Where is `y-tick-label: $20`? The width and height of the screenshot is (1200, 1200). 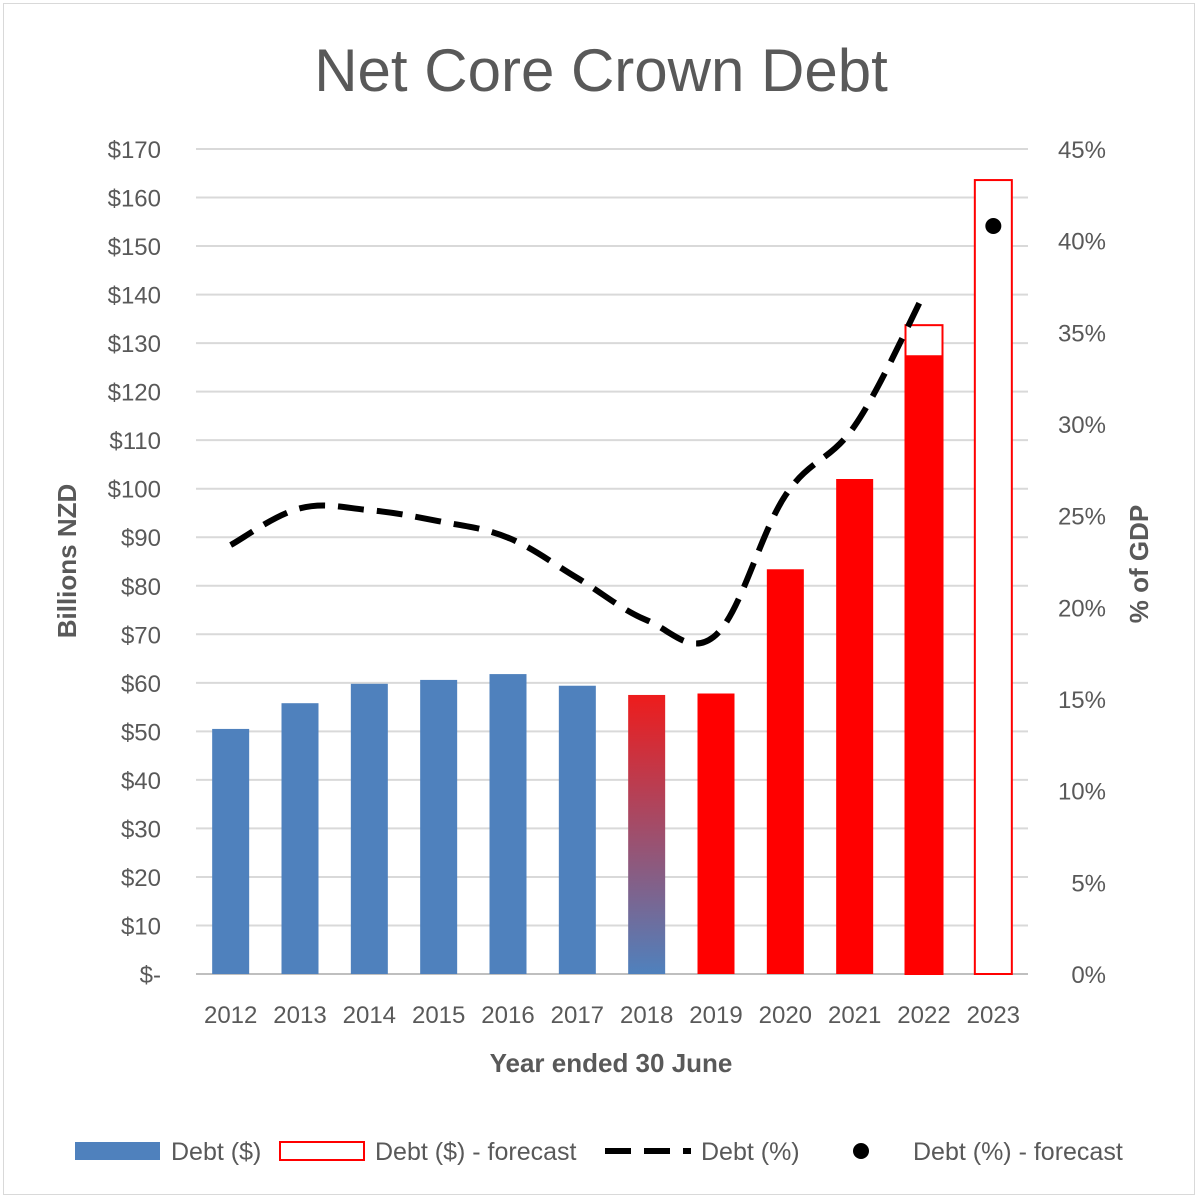 y-tick-label: $20 is located at coordinates (141, 878).